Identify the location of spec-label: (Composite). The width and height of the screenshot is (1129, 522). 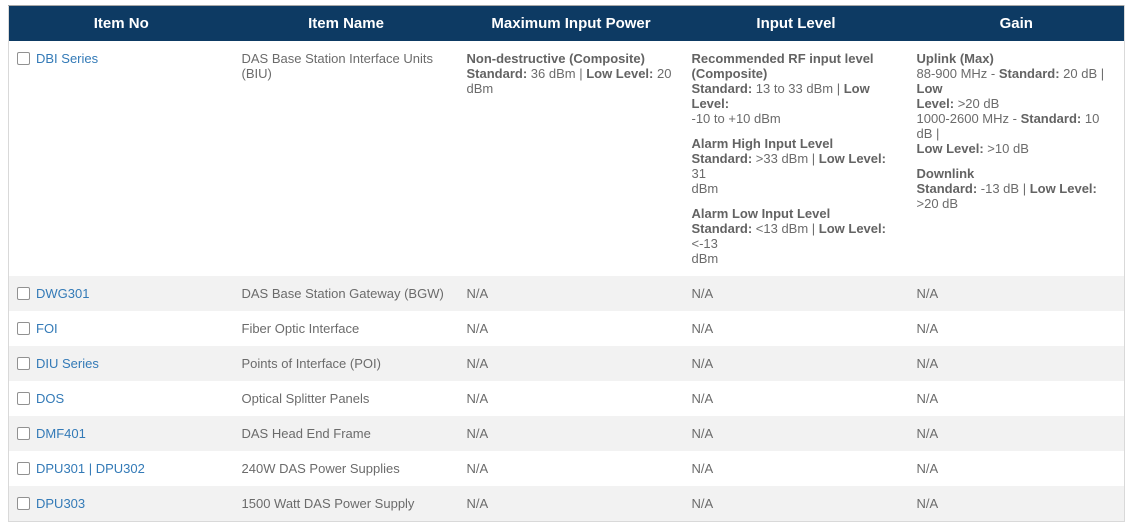
(729, 73).